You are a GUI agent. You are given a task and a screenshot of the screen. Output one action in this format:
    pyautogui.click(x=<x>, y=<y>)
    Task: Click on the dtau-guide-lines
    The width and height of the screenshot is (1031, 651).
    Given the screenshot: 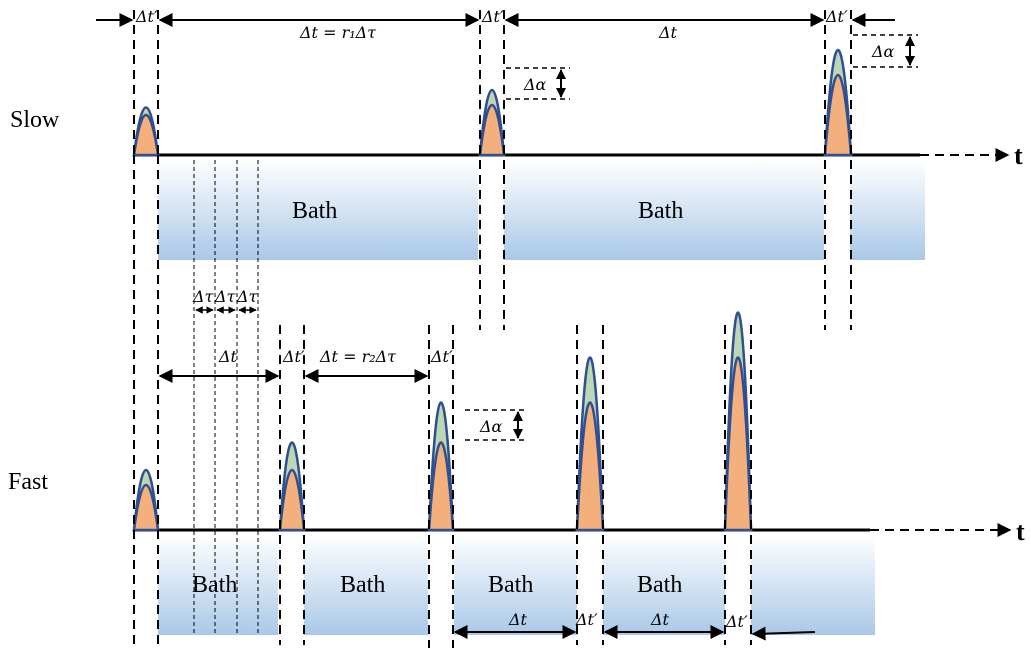 What is the action you would take?
    pyautogui.click(x=226, y=398)
    